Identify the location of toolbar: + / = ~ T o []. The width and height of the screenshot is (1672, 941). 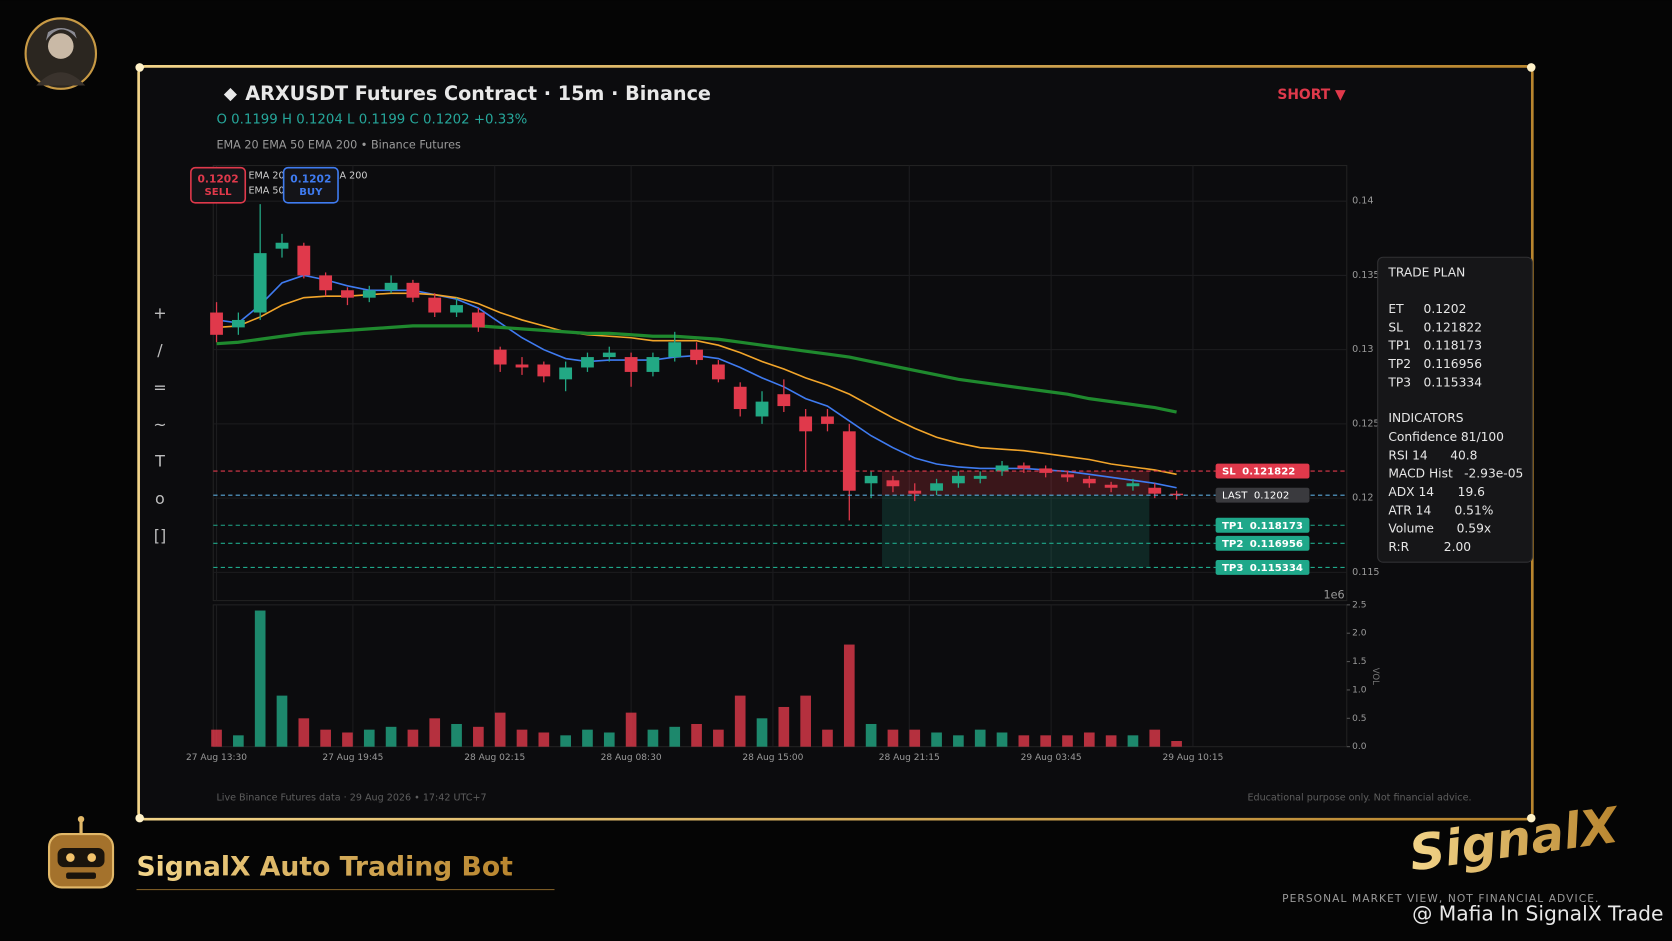
(159, 424).